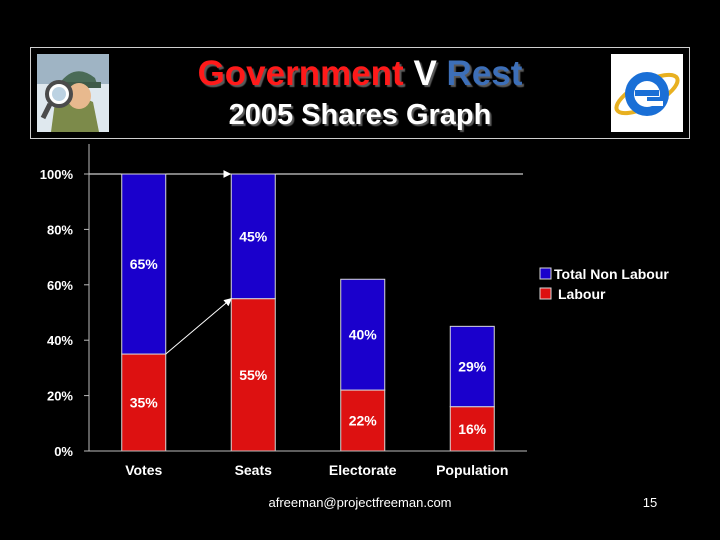  Describe the element at coordinates (60, 285) in the screenshot. I see `y-tick-label: 60%` at that location.